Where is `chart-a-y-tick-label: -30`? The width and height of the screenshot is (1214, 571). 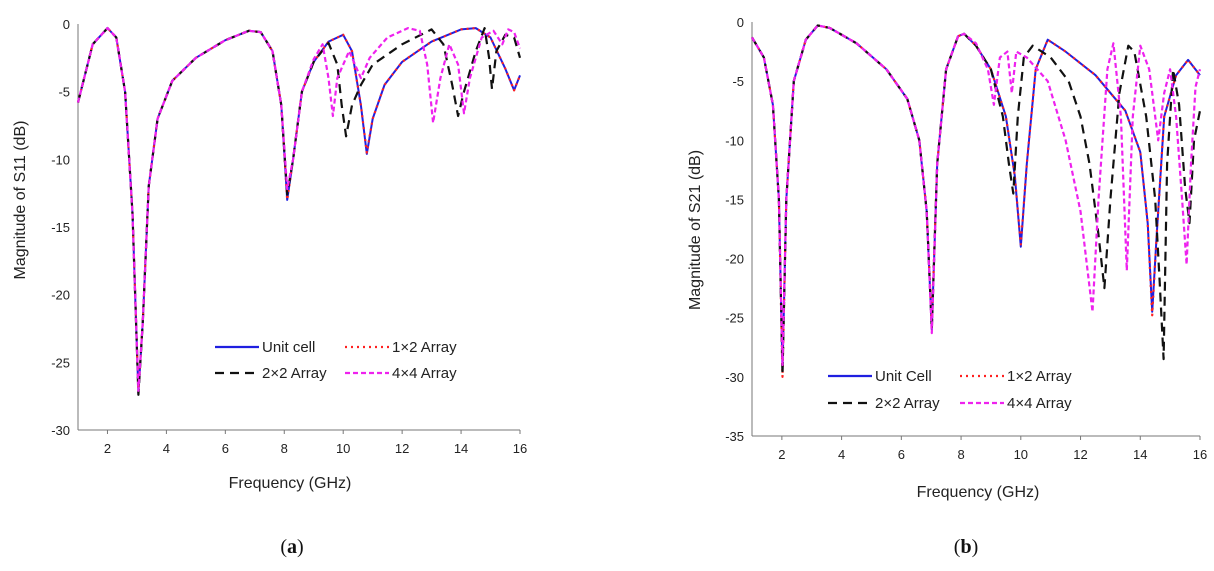
chart-a-y-tick-label: -30 is located at coordinates (60, 430).